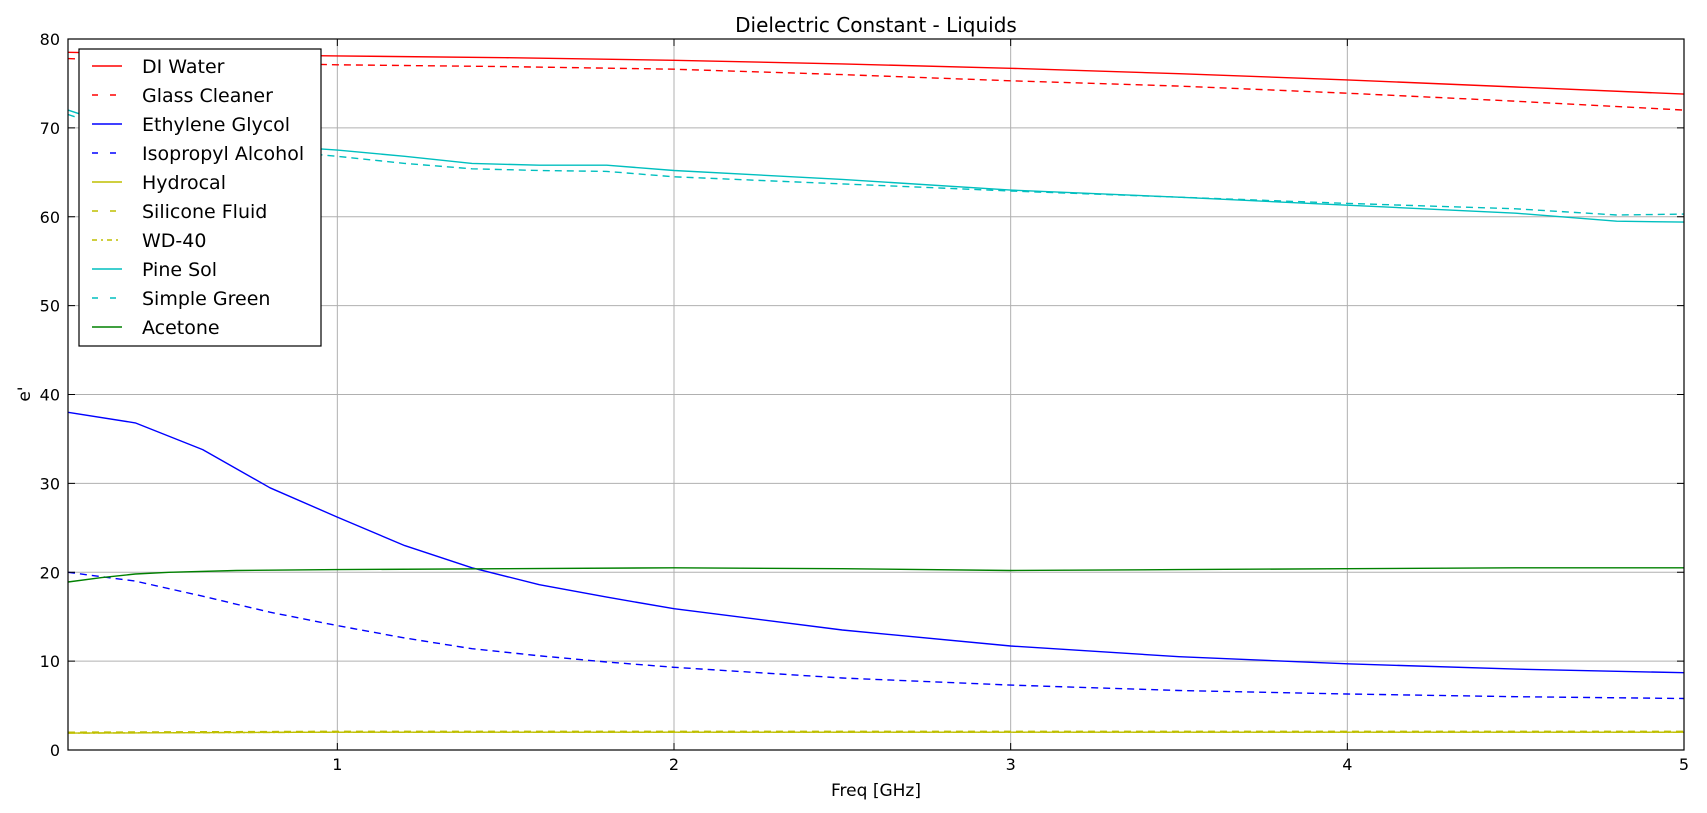 This screenshot has height=813, width=1707. What do you see at coordinates (876, 25) in the screenshot?
I see `chart-title: Dielectric Constant - Liquids` at bounding box center [876, 25].